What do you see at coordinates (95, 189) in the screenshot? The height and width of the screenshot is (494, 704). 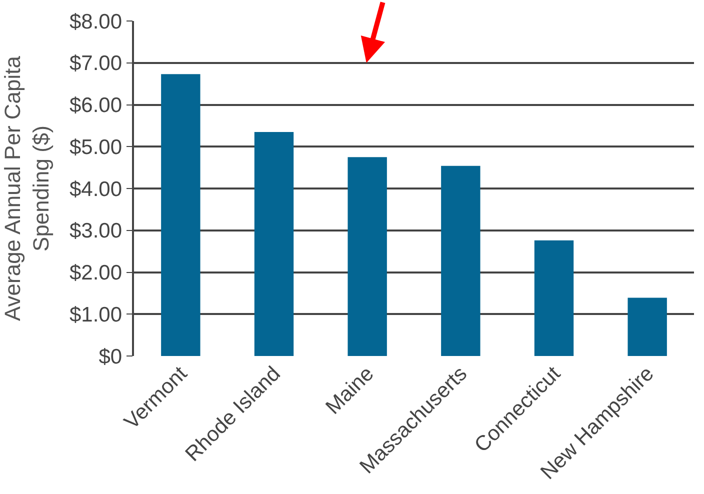 I see `y-tick-label: $4.00` at bounding box center [95, 189].